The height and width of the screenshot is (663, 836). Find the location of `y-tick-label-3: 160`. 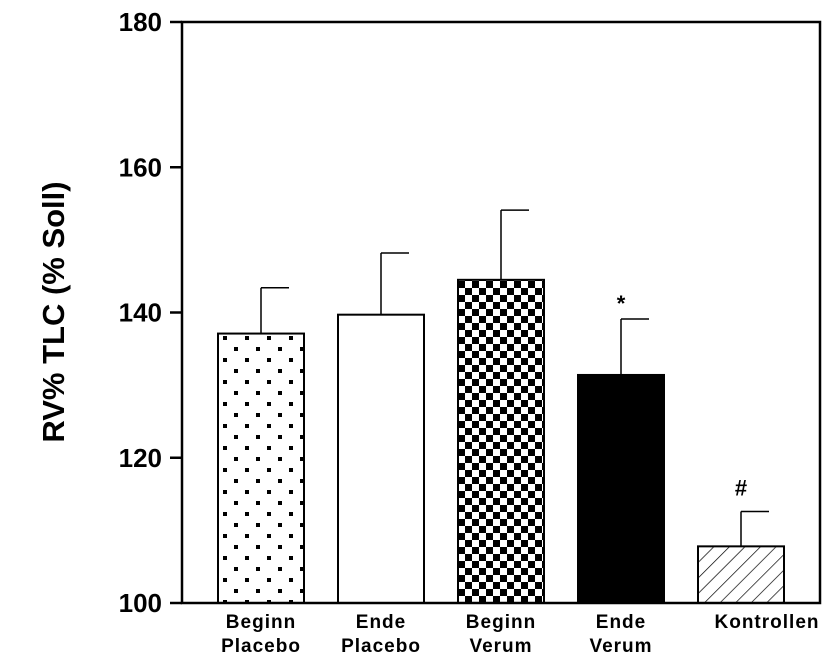

y-tick-label-3: 160 is located at coordinates (140, 167).